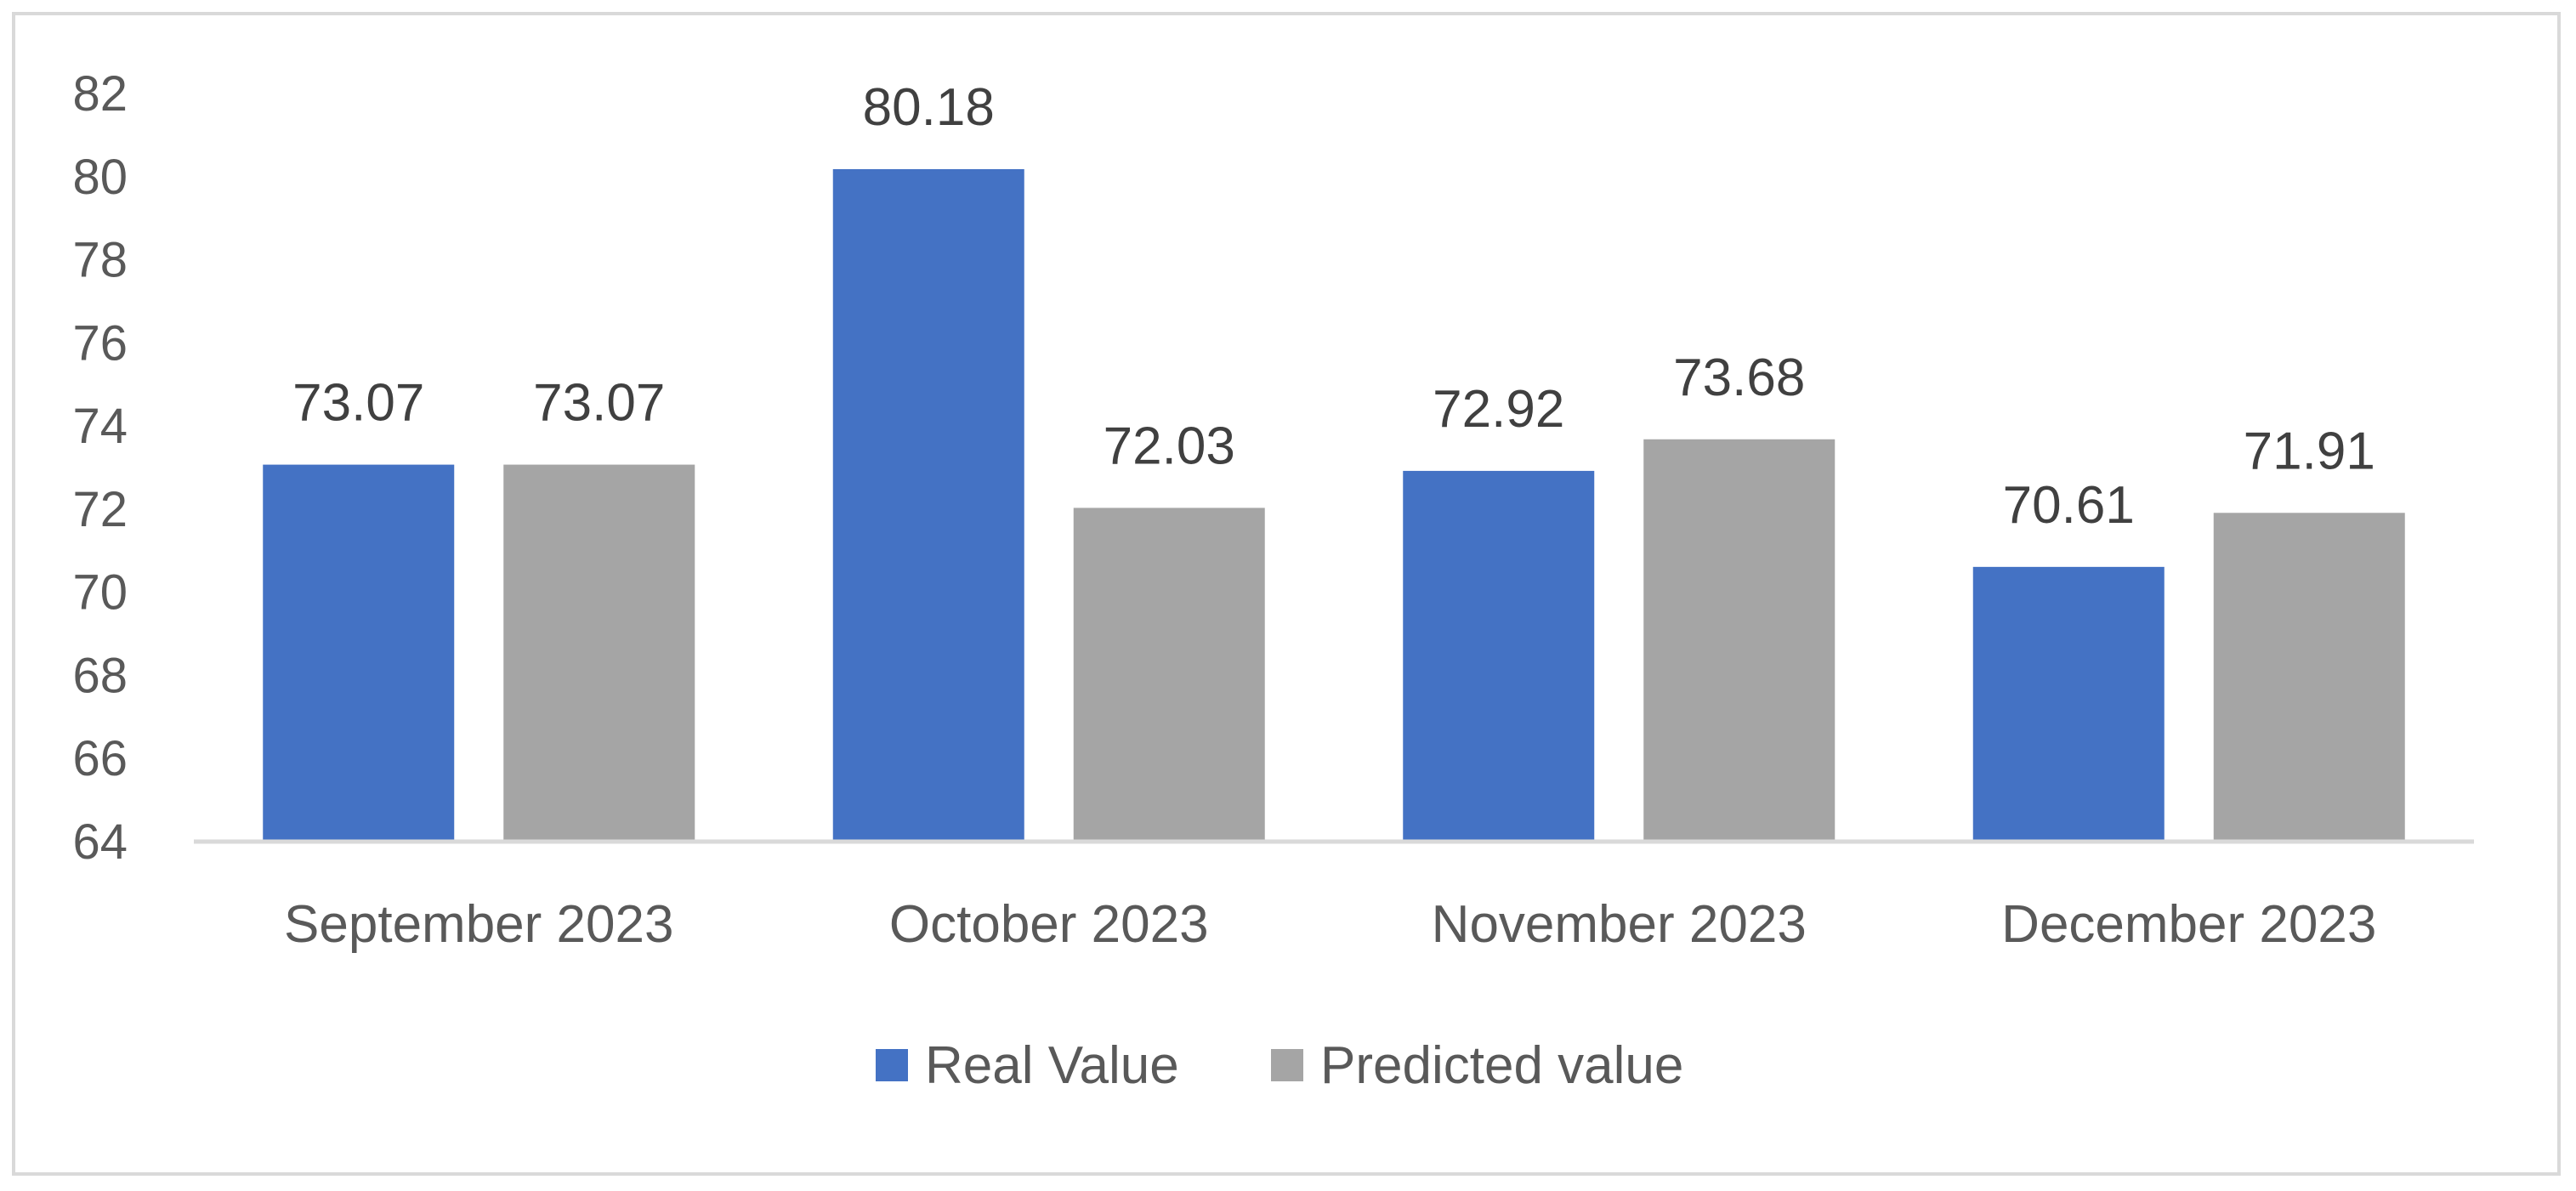 Image resolution: width=2576 pixels, height=1191 pixels. Describe the element at coordinates (2309, 451) in the screenshot. I see `data-label: 71.91` at that location.